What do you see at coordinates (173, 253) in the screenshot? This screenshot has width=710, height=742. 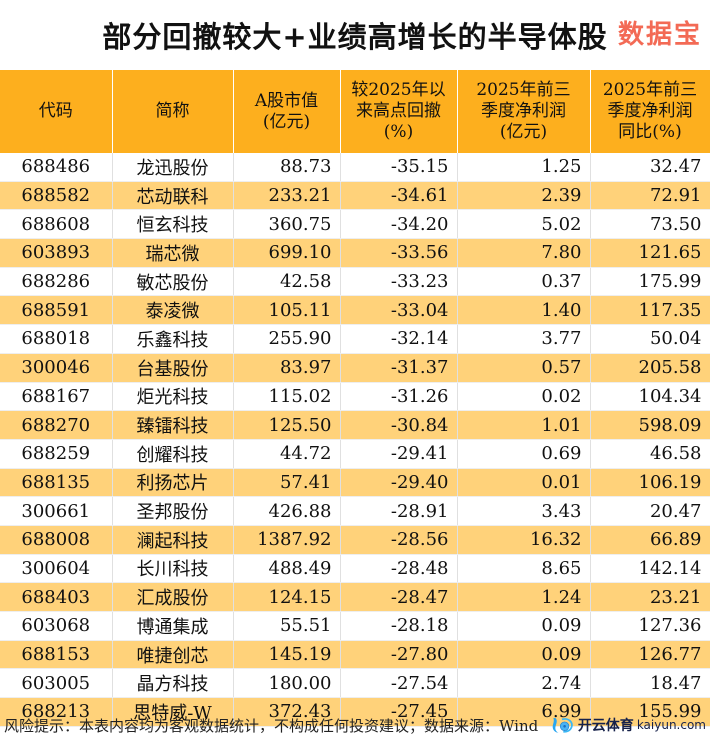 I see `cell-name: 瑞芯微` at bounding box center [173, 253].